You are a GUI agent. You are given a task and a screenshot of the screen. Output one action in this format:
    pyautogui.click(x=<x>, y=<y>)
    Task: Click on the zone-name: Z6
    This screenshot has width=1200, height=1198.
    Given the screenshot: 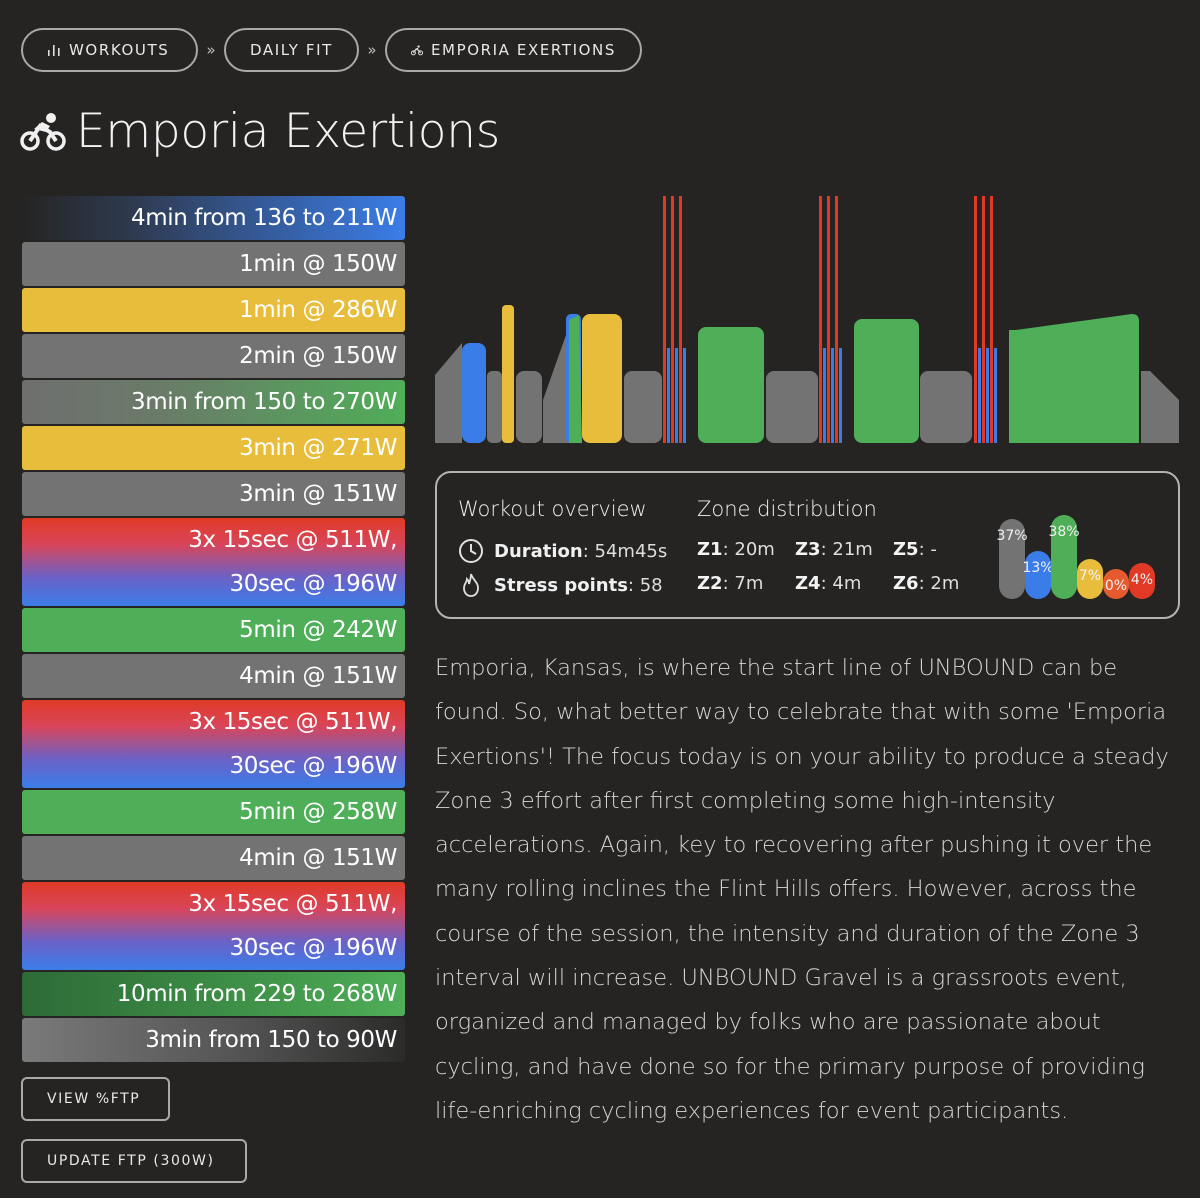 What is the action you would take?
    pyautogui.click(x=906, y=583)
    